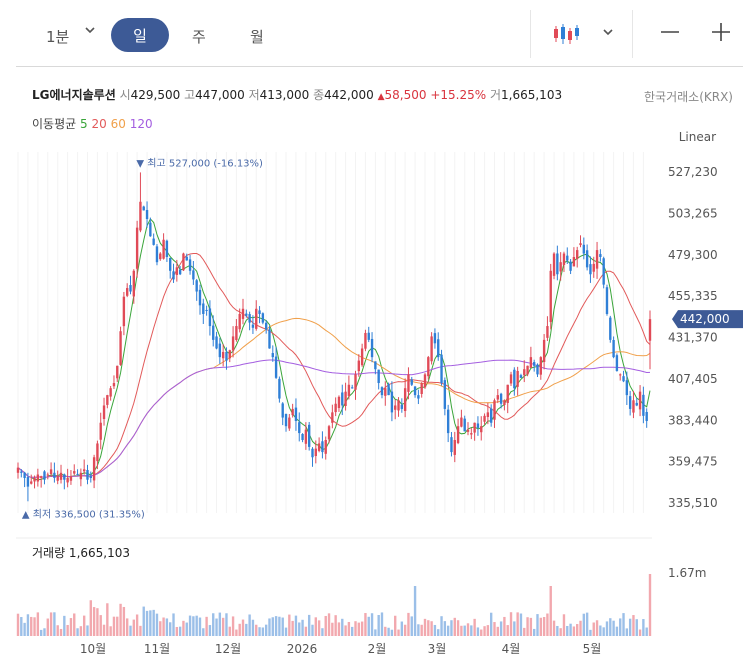  Describe the element at coordinates (199, 37) in the screenshot. I see `tab-week: 주` at that location.